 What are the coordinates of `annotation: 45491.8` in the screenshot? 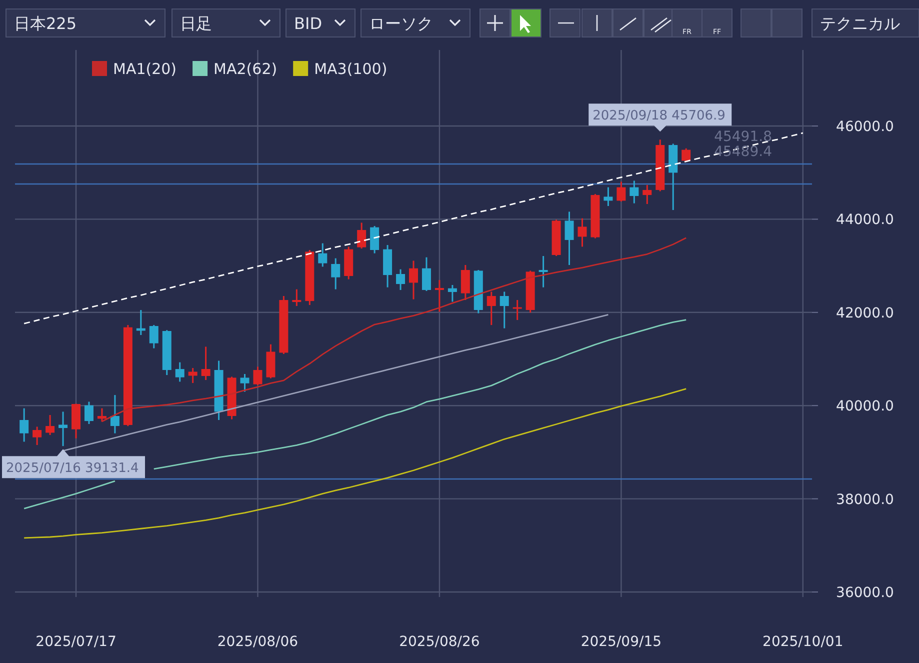 It's located at (743, 136).